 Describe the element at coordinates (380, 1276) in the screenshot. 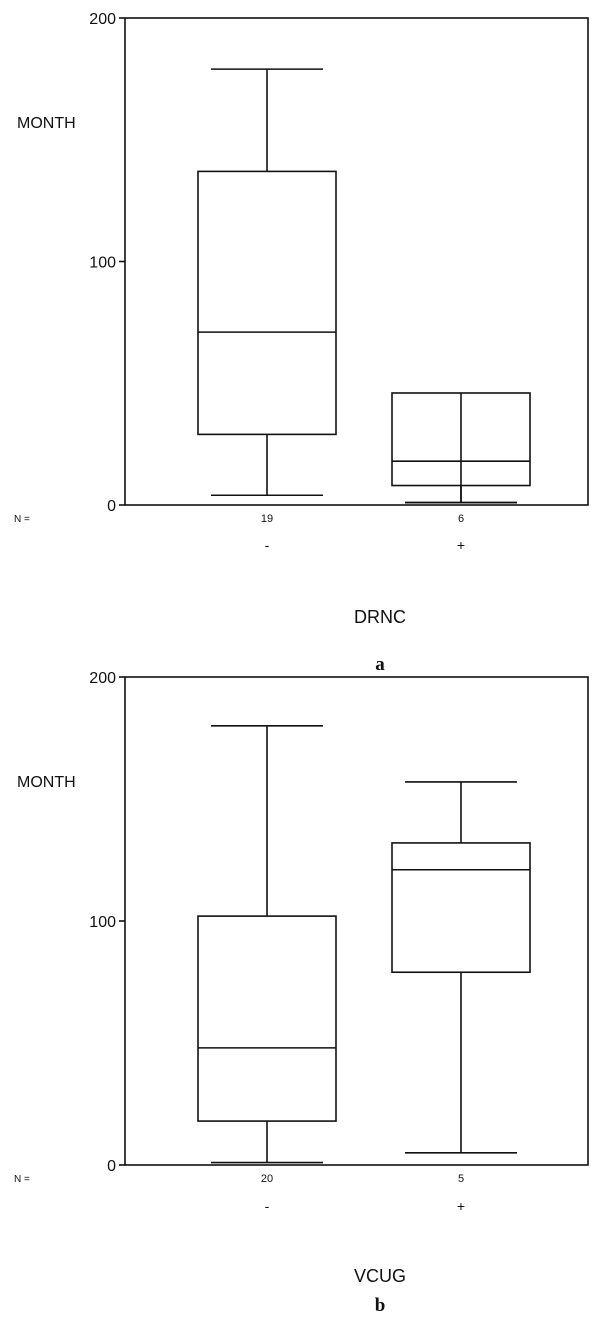

I see `x-axis-label: VCUG` at that location.